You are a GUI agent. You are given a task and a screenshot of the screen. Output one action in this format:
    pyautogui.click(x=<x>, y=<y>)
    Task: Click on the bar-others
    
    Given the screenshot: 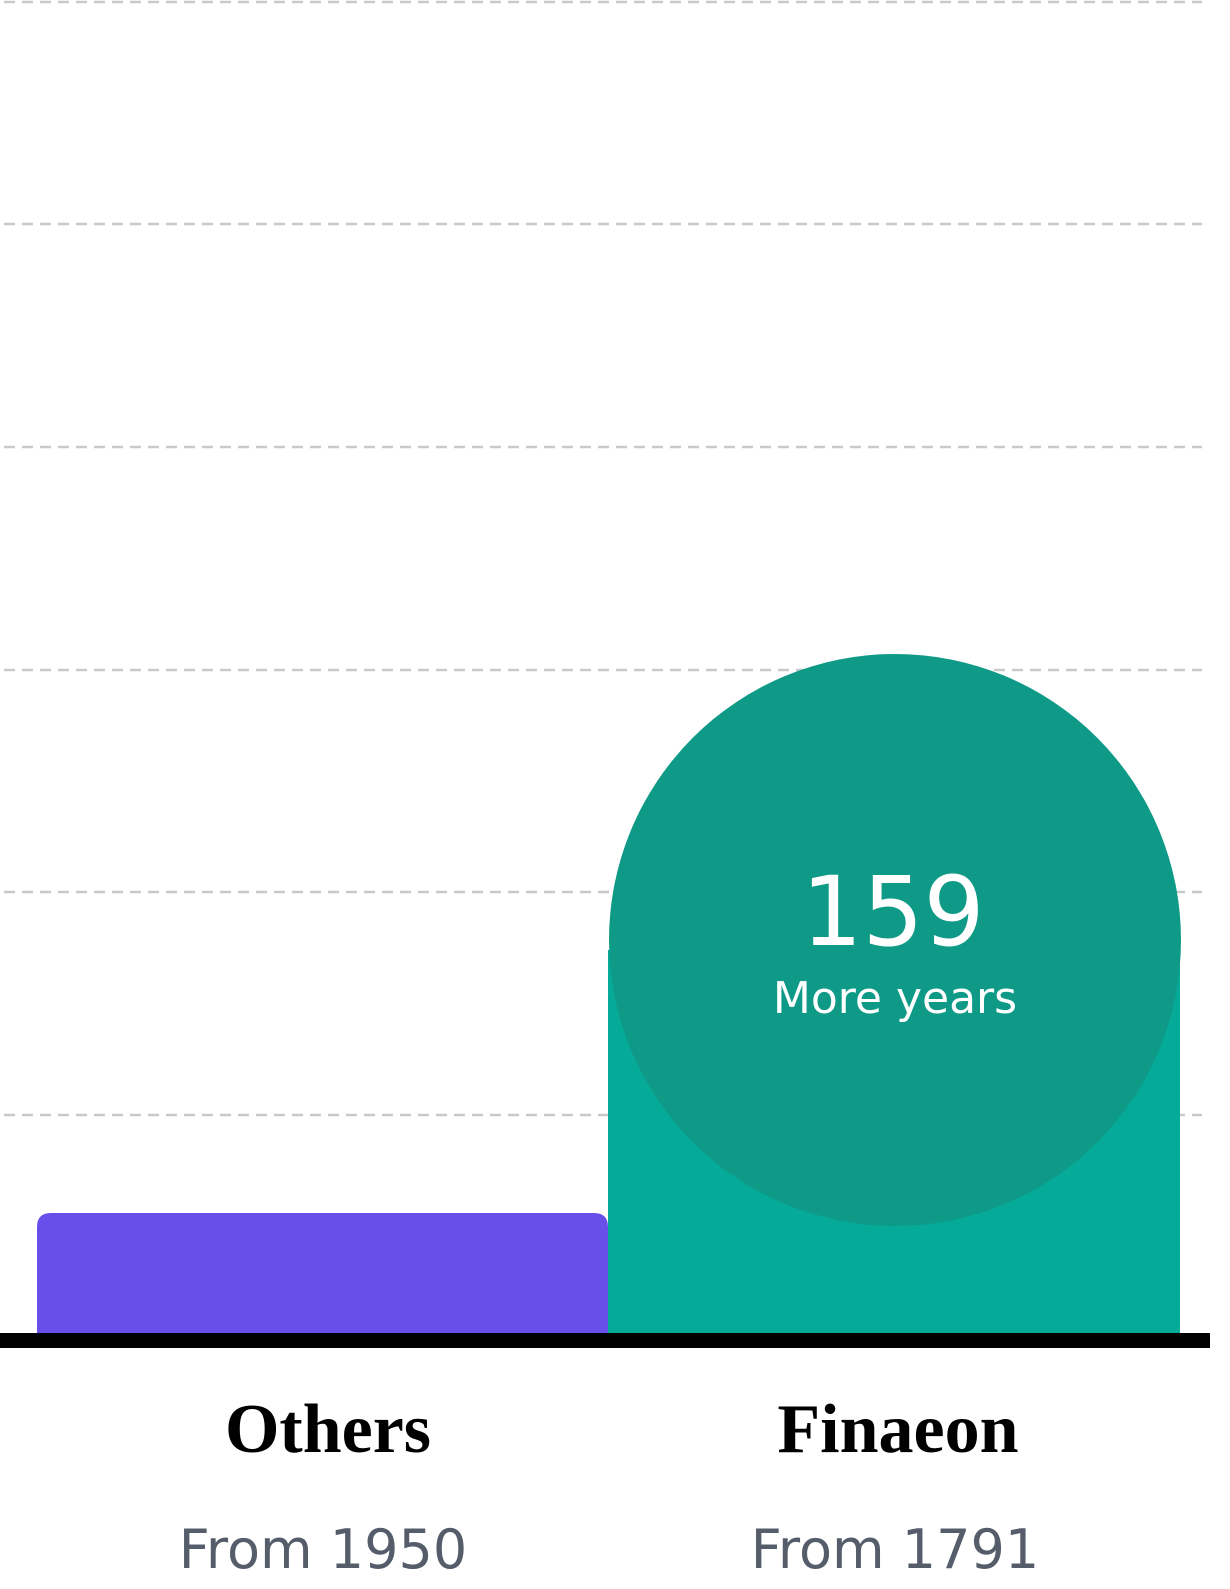 What is the action you would take?
    pyautogui.click(x=322, y=1273)
    